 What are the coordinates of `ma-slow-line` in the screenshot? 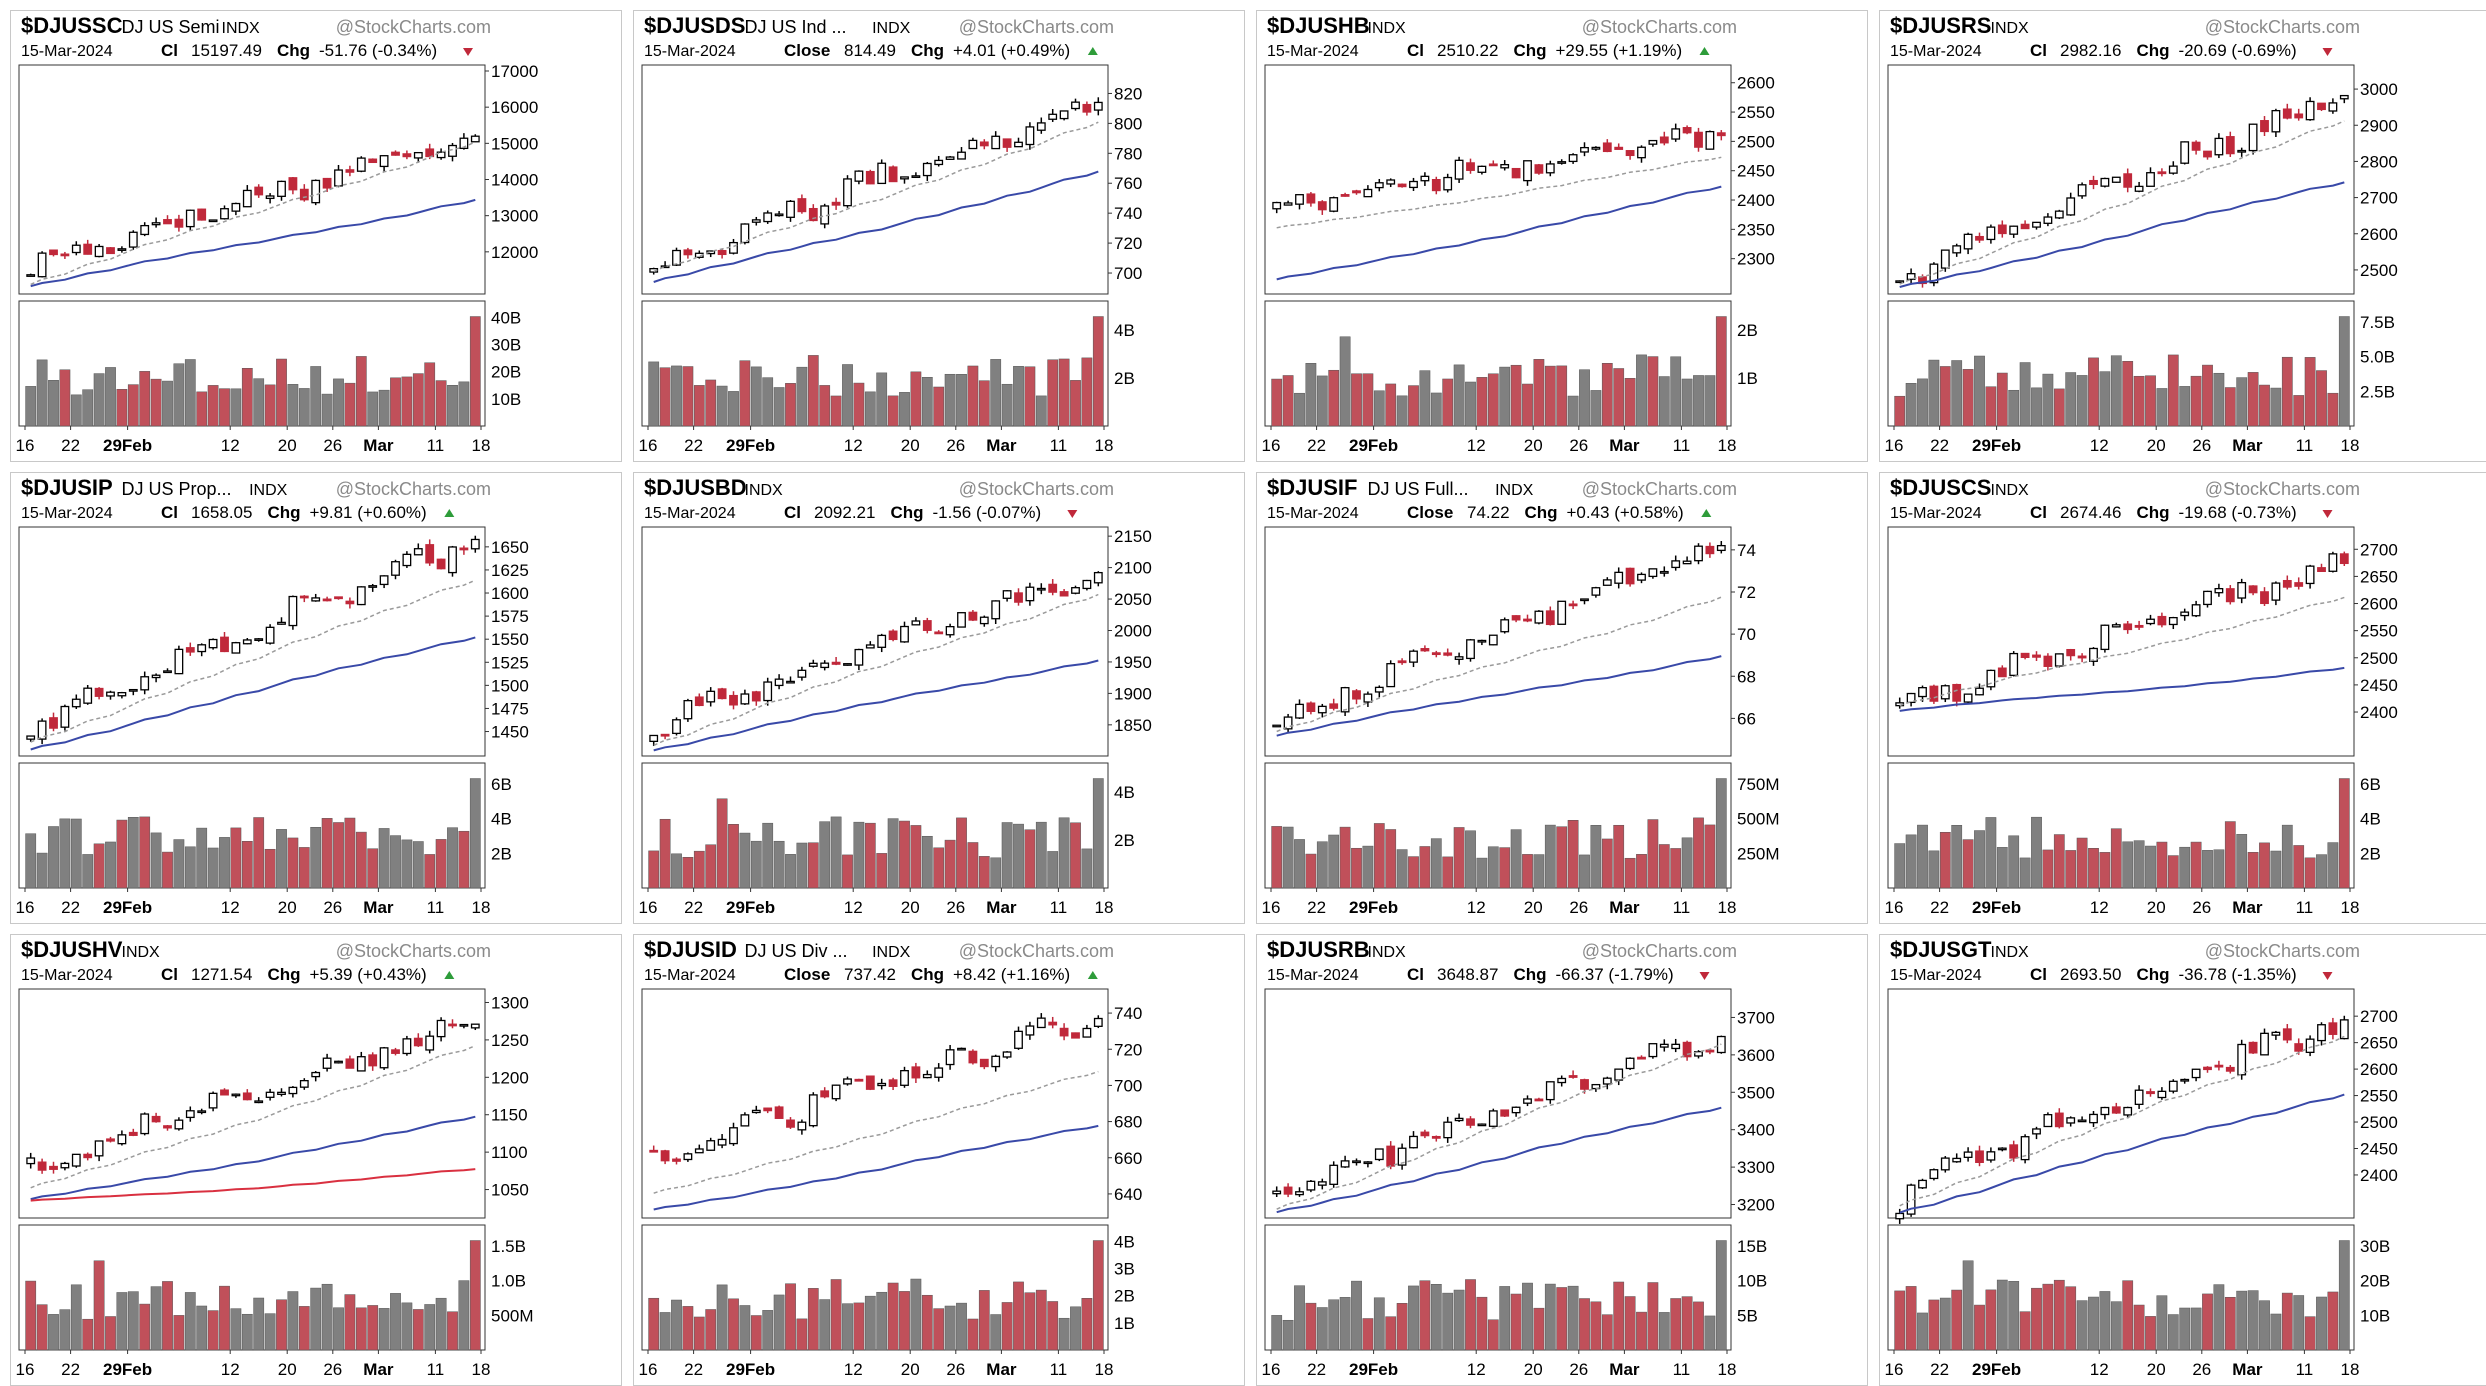 It's located at (1499, 1160).